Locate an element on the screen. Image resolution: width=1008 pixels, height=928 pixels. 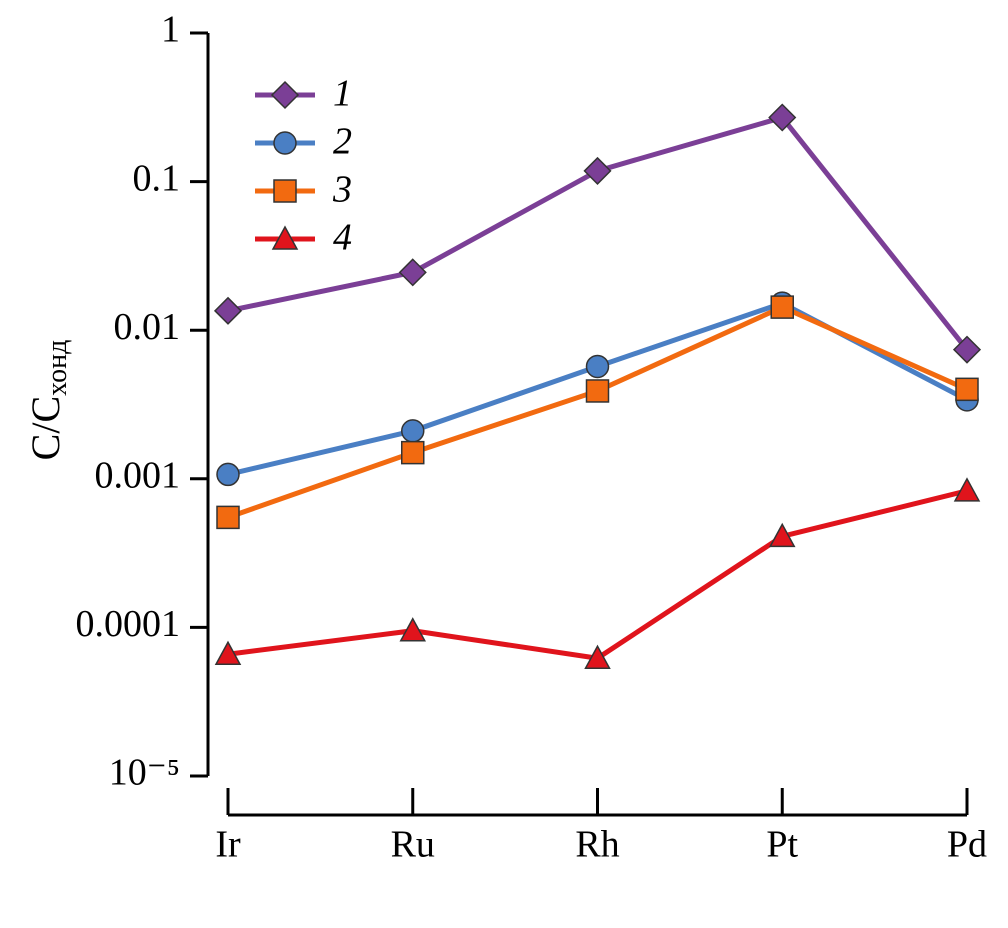
y-axis-label: C/Cхонд is located at coordinates (48, 400).